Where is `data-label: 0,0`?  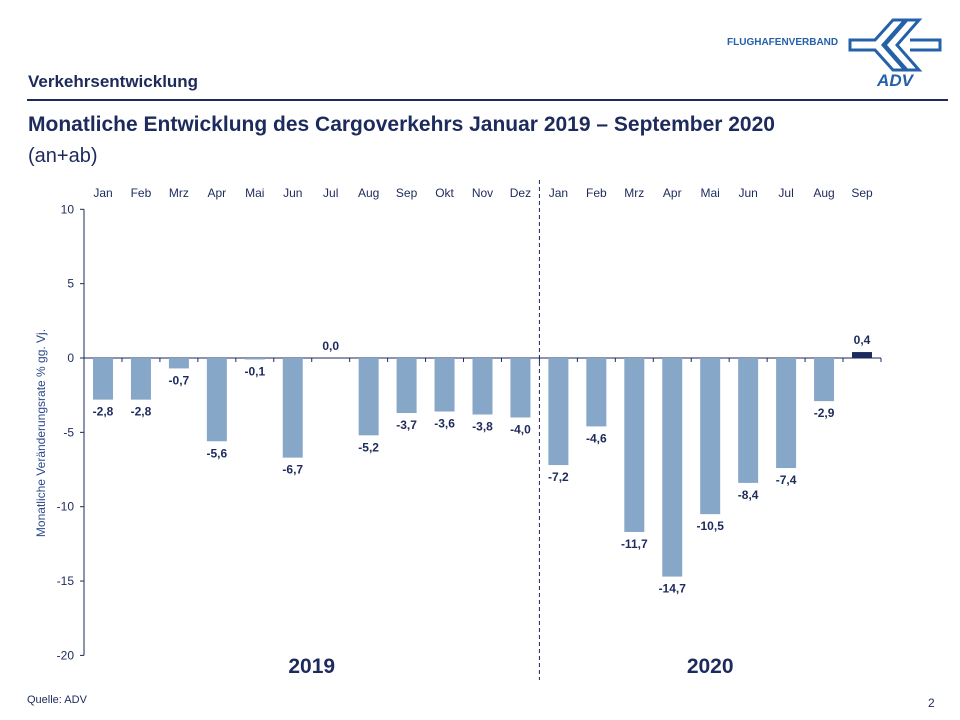
data-label: 0,0 is located at coordinates (330, 346).